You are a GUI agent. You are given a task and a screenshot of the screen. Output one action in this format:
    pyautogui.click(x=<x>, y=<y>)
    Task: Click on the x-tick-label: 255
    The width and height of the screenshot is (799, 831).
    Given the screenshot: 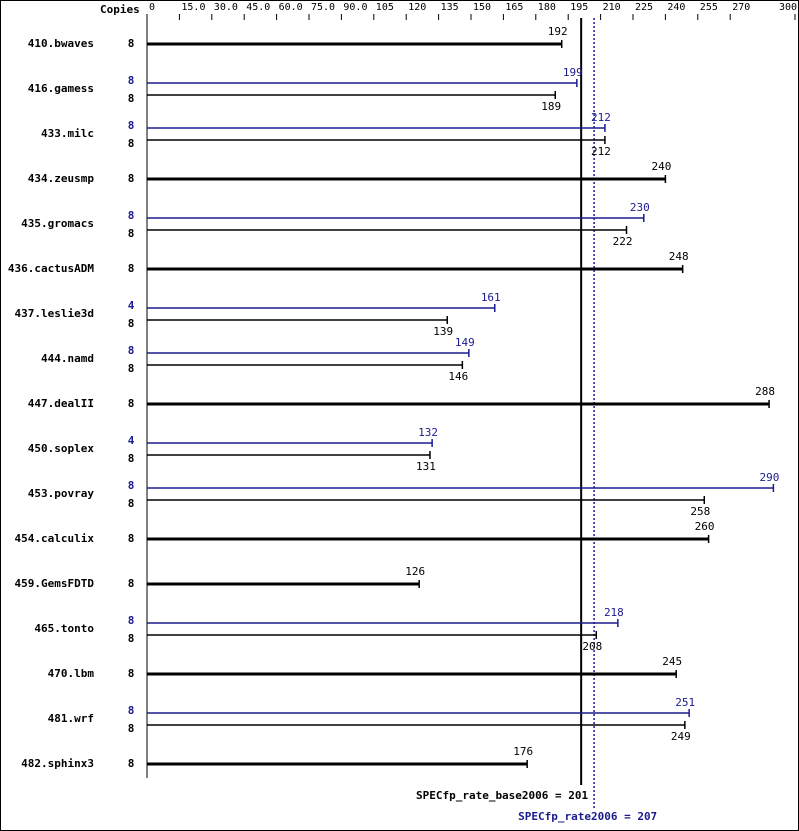 What is the action you would take?
    pyautogui.click(x=709, y=7)
    